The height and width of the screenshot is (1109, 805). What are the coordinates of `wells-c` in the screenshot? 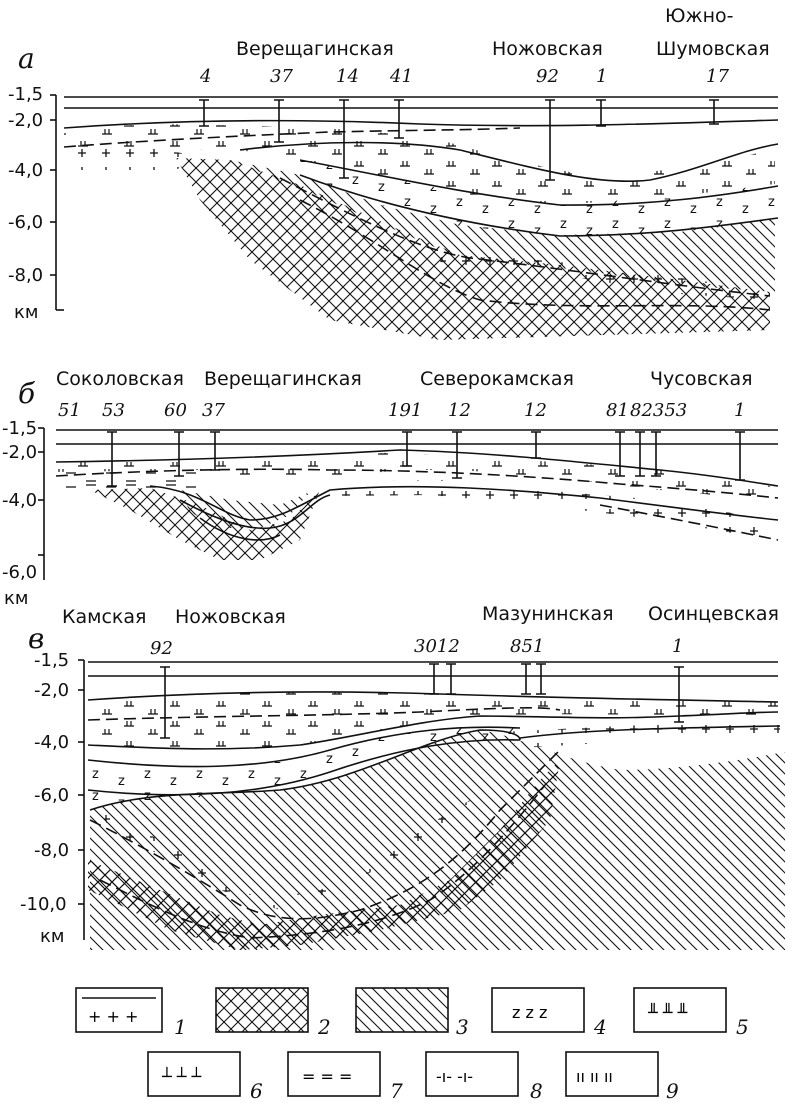 It's located at (422, 701).